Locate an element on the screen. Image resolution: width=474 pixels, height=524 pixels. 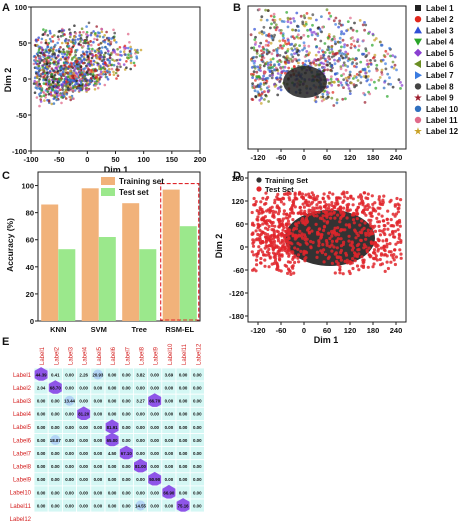
x-tick-label: 0 is located at coordinates (87, 159).